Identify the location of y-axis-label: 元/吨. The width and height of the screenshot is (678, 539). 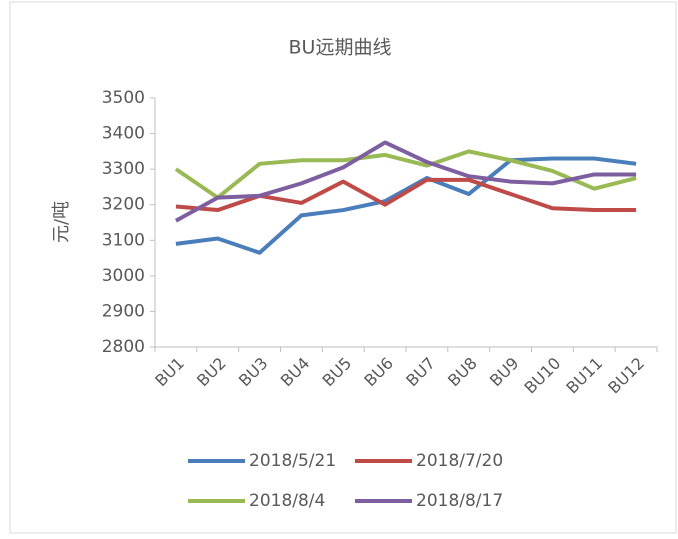
(61, 222).